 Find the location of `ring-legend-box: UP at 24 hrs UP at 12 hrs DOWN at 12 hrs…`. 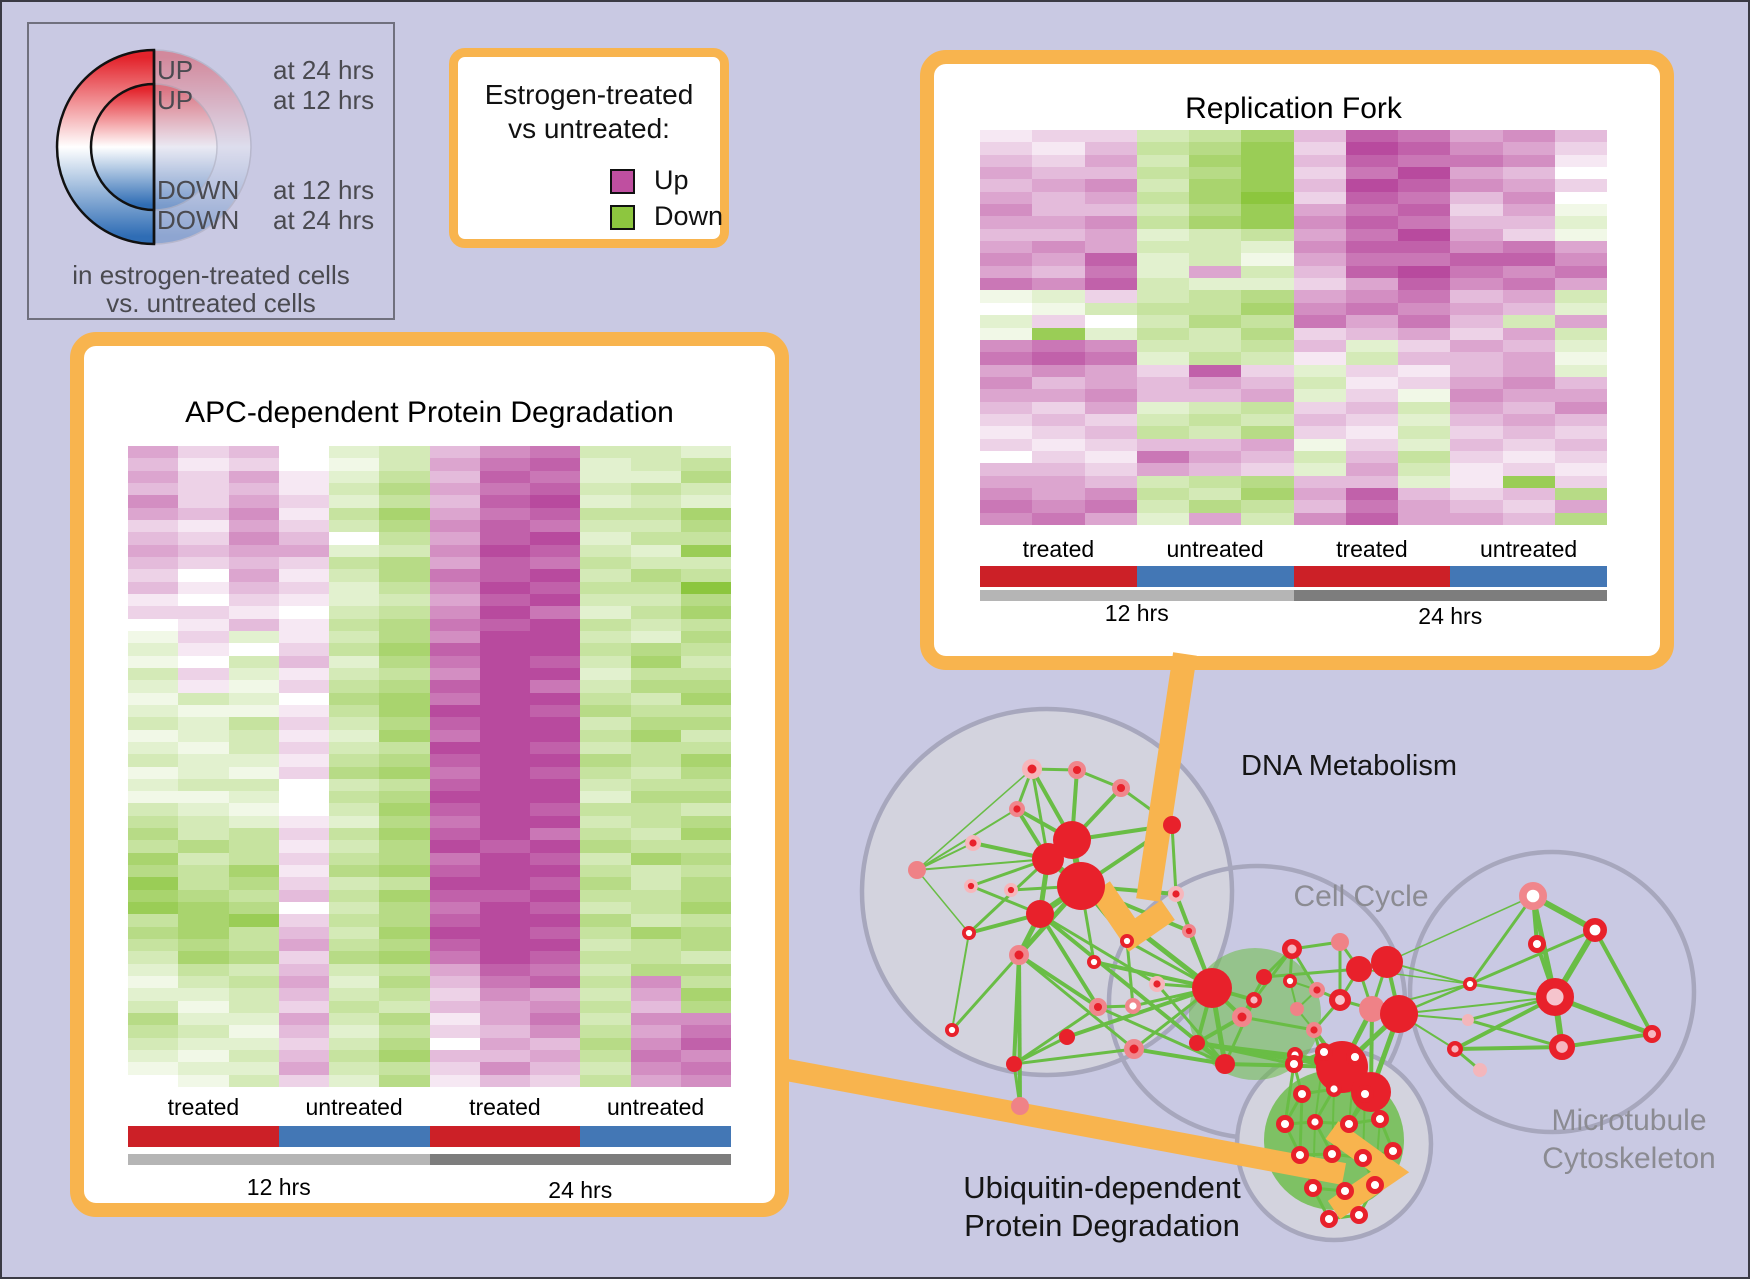

ring-legend-box: UP at 24 hrs UP at 12 hrs DOWN at 12 hrs… is located at coordinates (211, 171).